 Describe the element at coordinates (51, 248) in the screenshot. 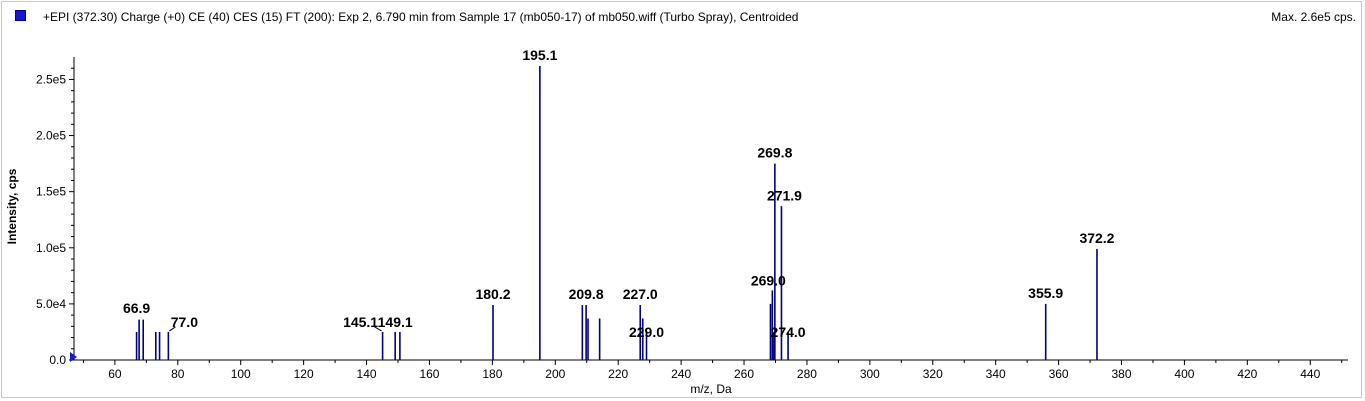

I see `y-tick-label: 1.0e5` at that location.